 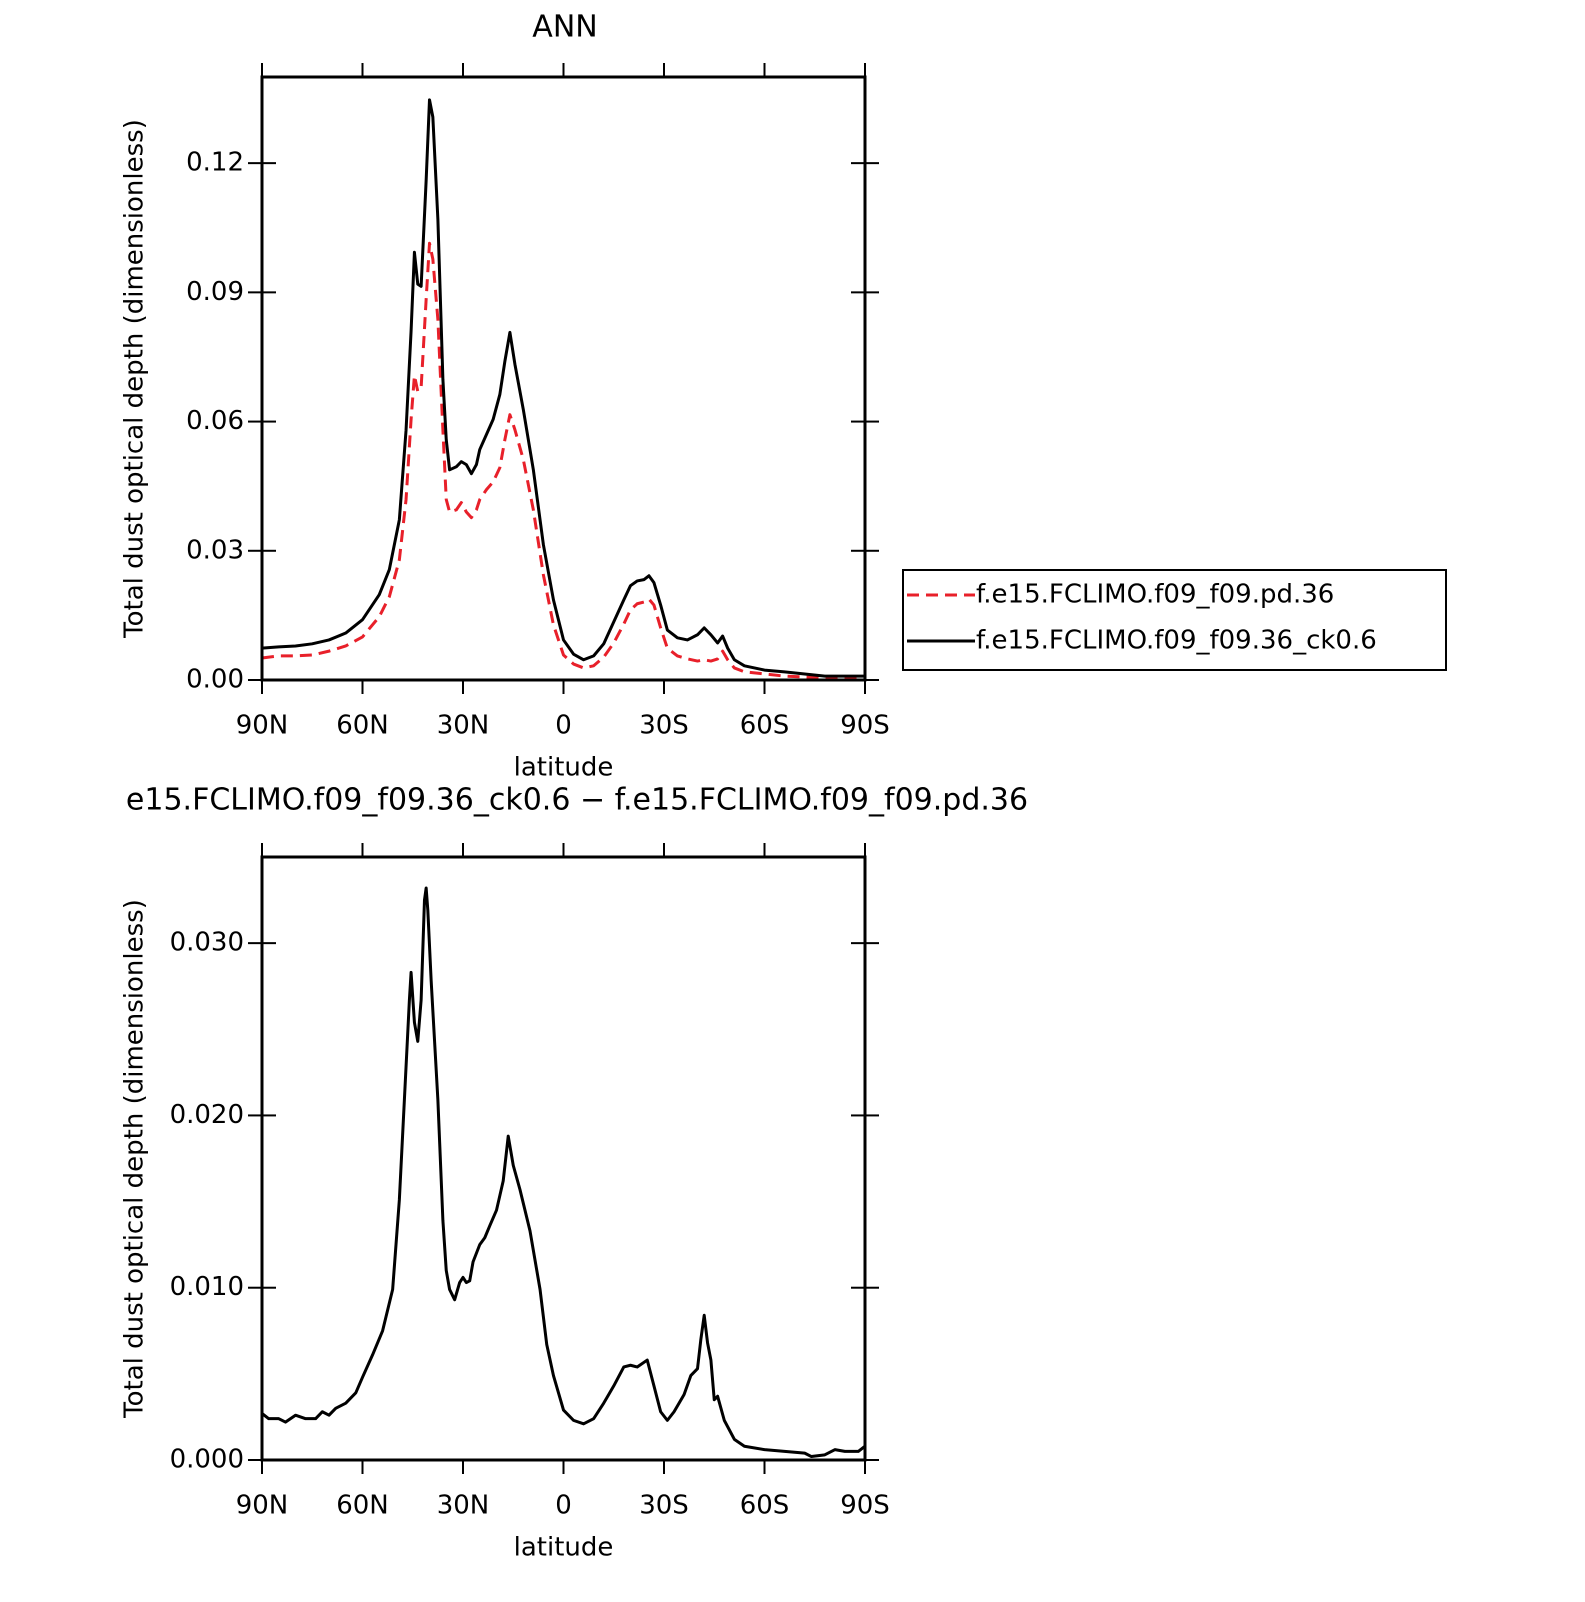 I want to click on legend-box, so click(x=1174, y=620).